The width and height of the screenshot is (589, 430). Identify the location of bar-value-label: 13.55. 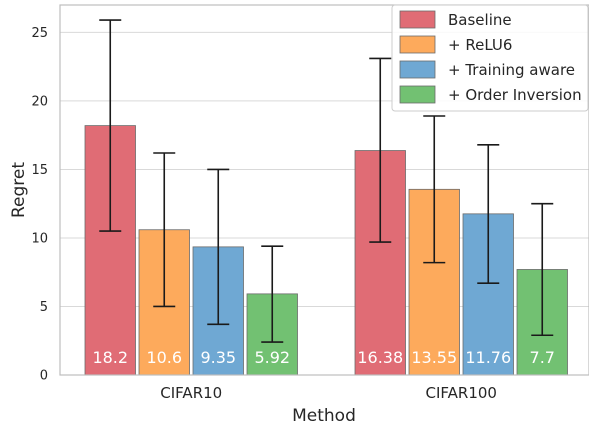
(434, 357).